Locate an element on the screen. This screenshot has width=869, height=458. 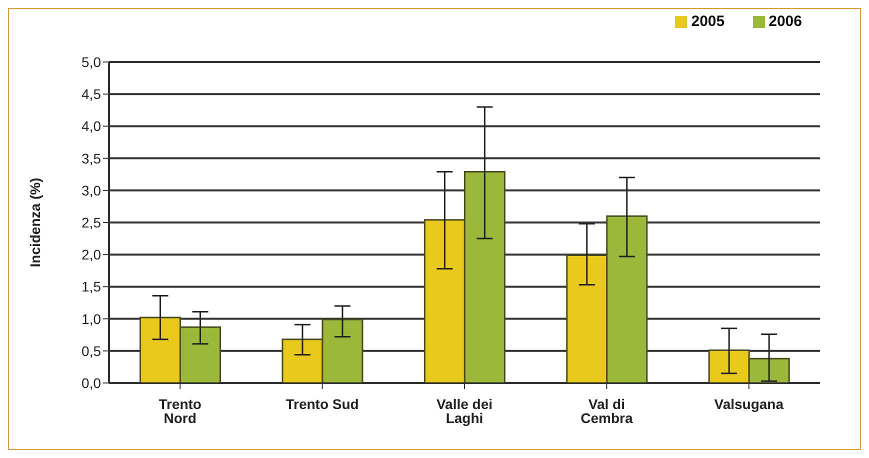
x-tick-label: Valle dei Laghi is located at coordinates (464, 411).